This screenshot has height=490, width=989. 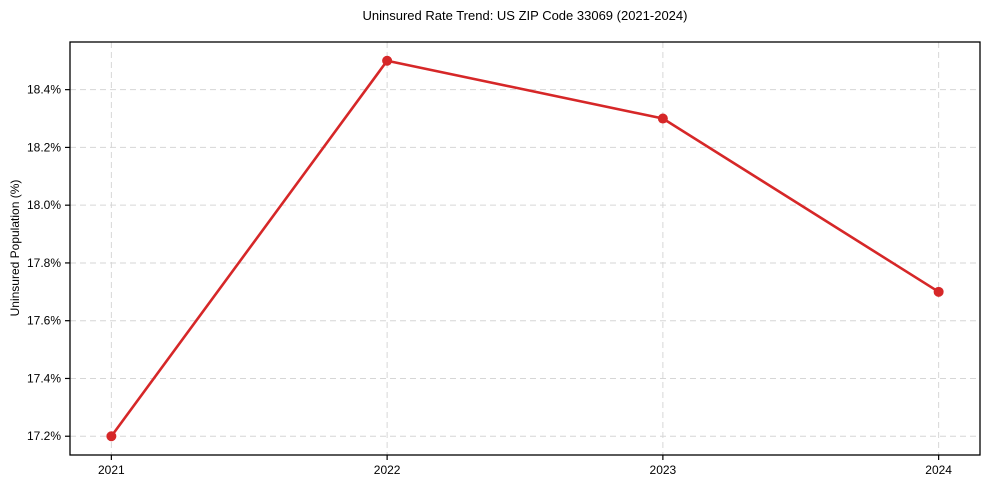 I want to click on y-tick-label: 17.6%, so click(x=44, y=321).